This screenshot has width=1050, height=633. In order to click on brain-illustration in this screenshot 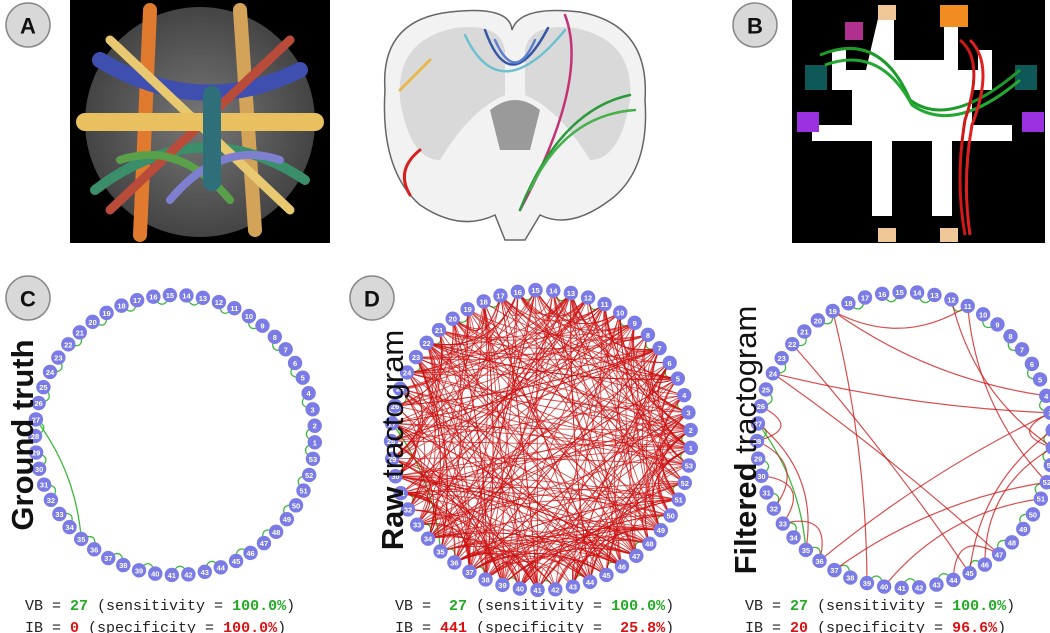, I will do `click(515, 125)`.